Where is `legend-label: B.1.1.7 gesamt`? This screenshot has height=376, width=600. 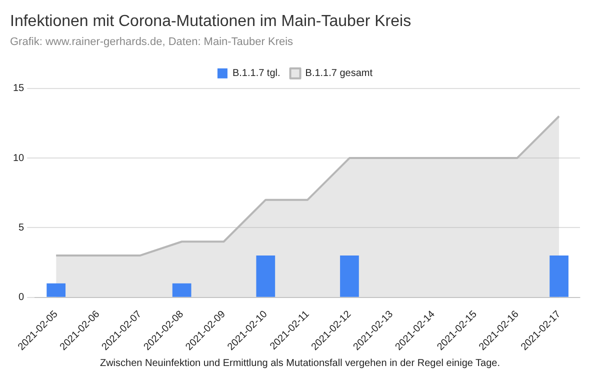
legend-label: B.1.1.7 gesamt is located at coordinates (339, 74).